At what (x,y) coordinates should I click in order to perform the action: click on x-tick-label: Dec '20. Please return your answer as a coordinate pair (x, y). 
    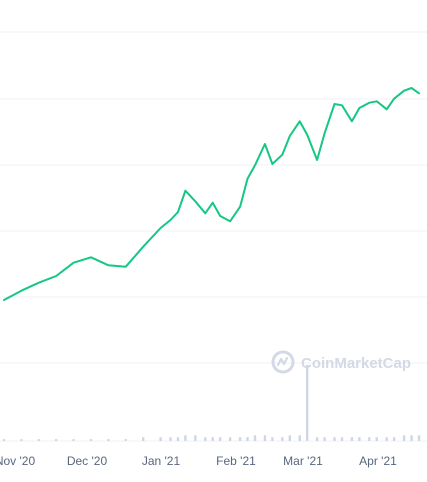
    Looking at the image, I should click on (87, 461).